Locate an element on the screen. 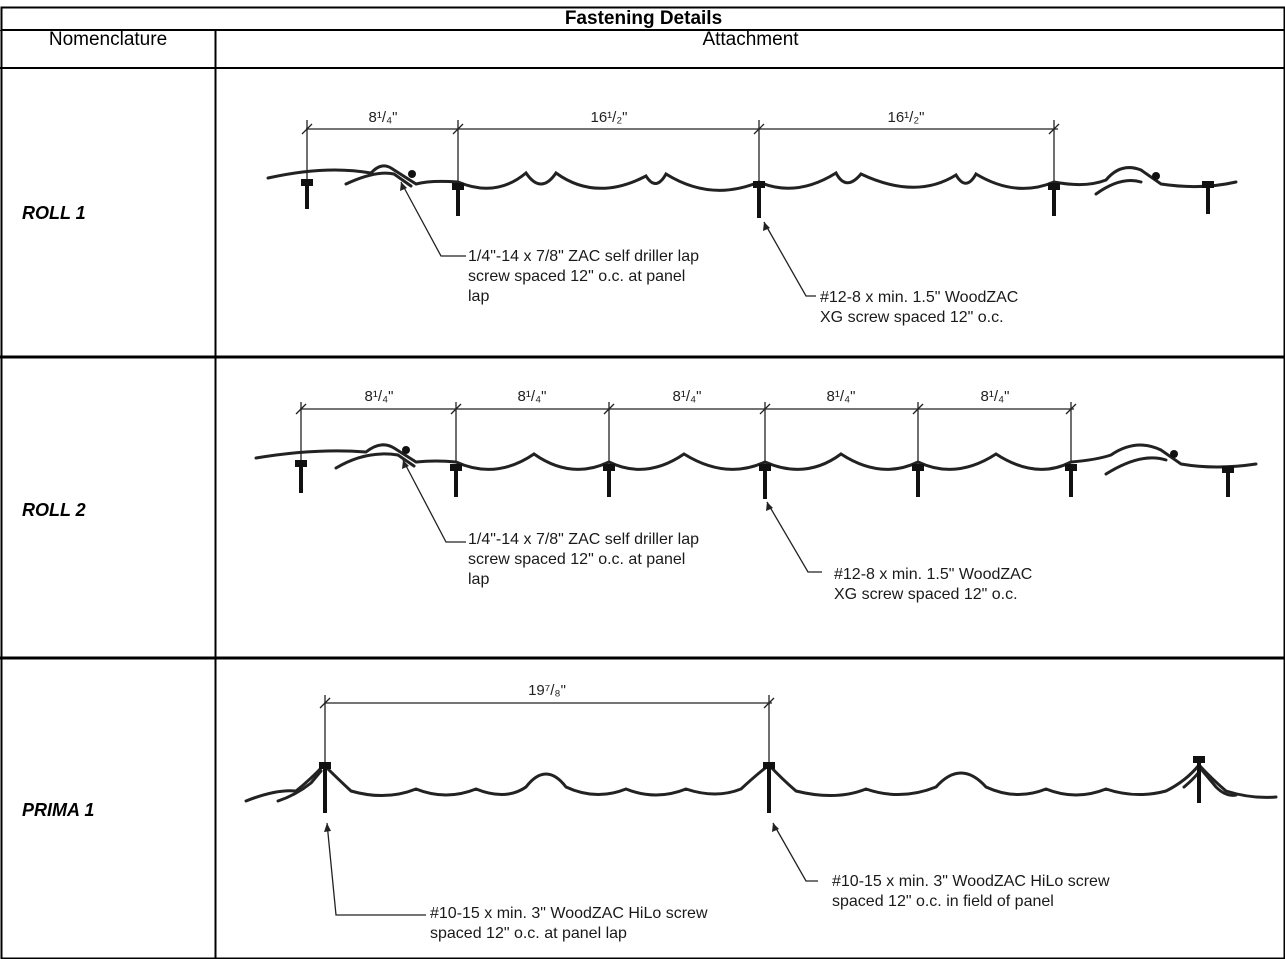  roll-2-dim-2: 8¹/₄" is located at coordinates (532, 396).